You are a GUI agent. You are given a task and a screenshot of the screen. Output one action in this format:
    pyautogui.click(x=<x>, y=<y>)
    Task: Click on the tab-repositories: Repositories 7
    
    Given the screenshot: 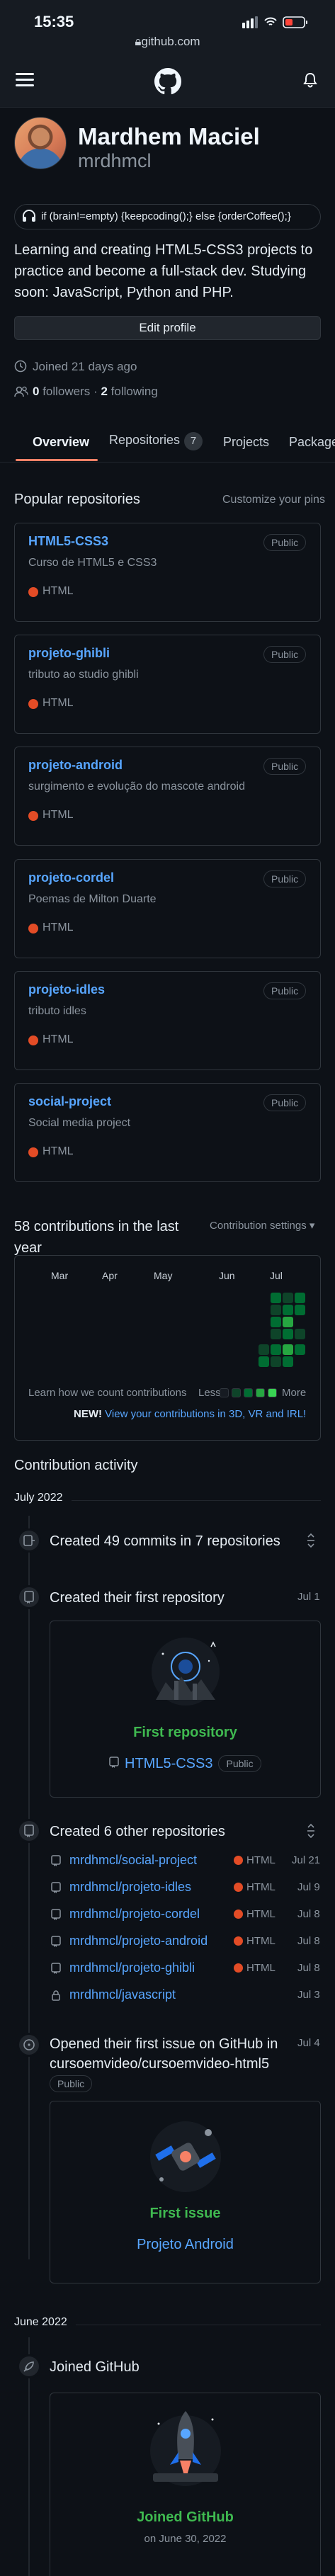 What is the action you would take?
    pyautogui.click(x=156, y=441)
    